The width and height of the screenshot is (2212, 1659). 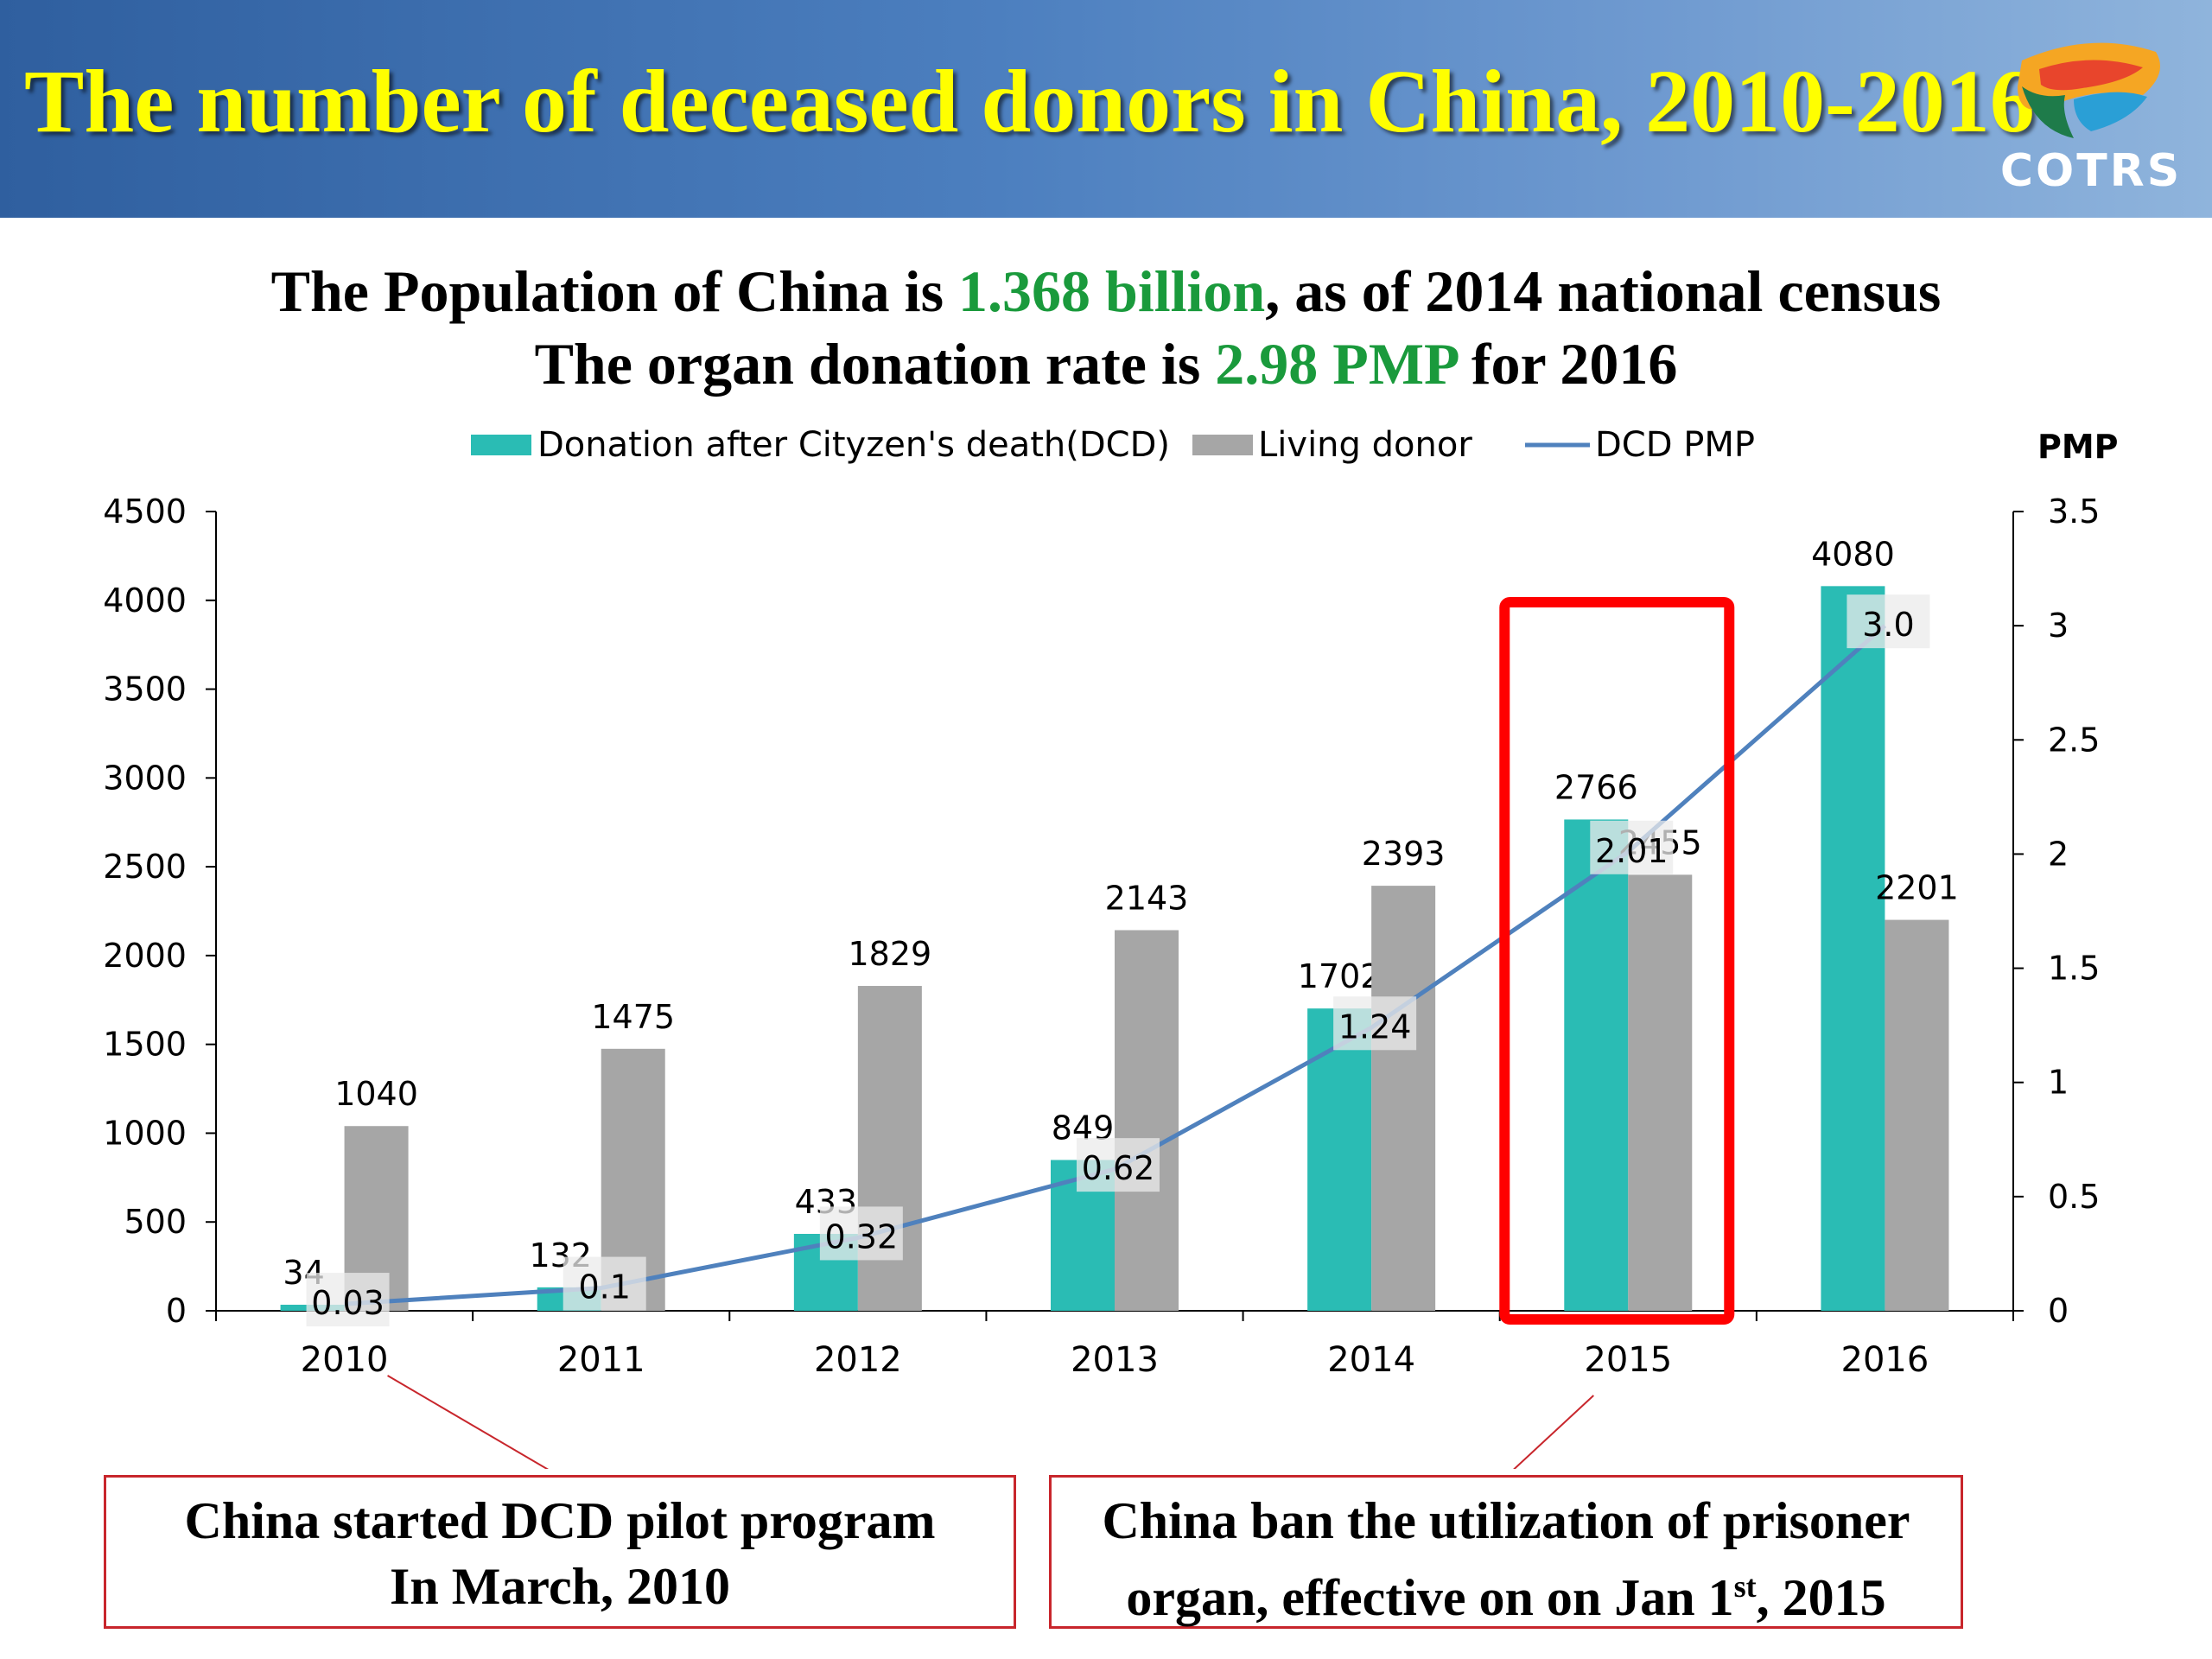 I want to click on donation-rate-value: 2.98 PMP, so click(x=1336, y=364).